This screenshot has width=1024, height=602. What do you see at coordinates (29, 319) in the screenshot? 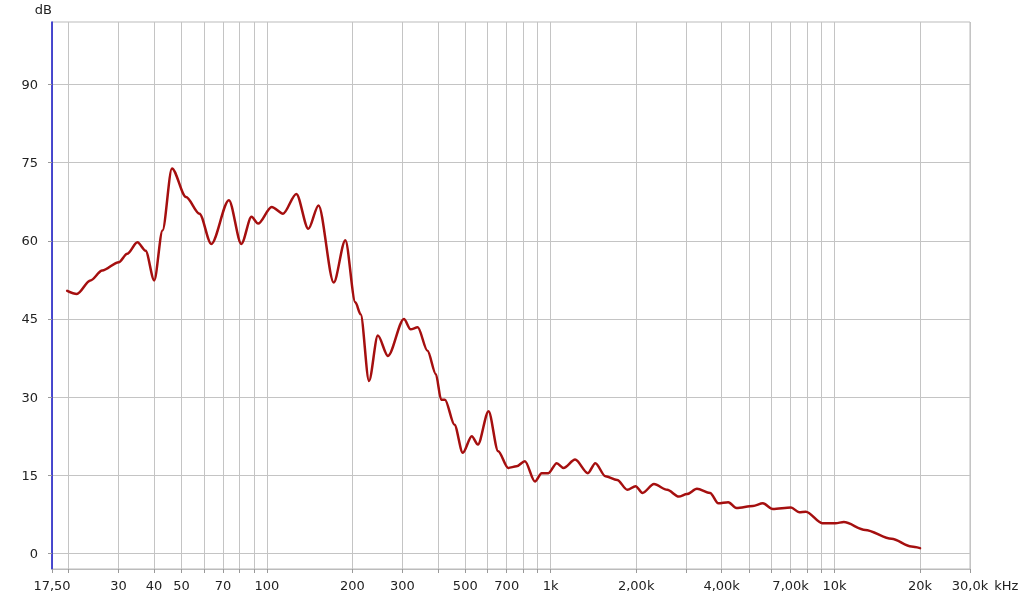
I see `y-tick-label: 45` at bounding box center [29, 319].